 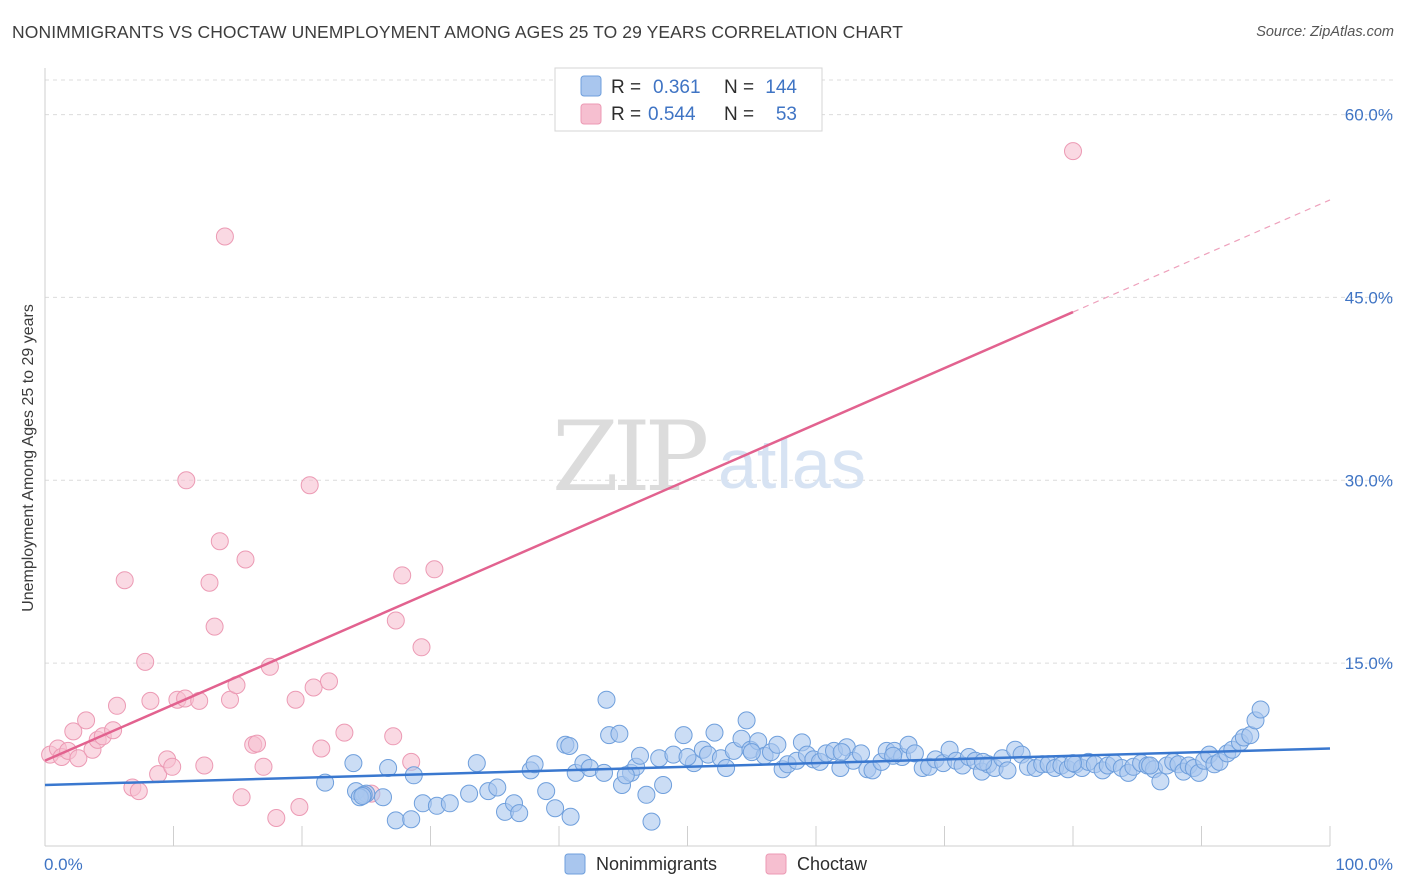 I want to click on source-label: Source: ZipAtlas.com, so click(x=1325, y=32).